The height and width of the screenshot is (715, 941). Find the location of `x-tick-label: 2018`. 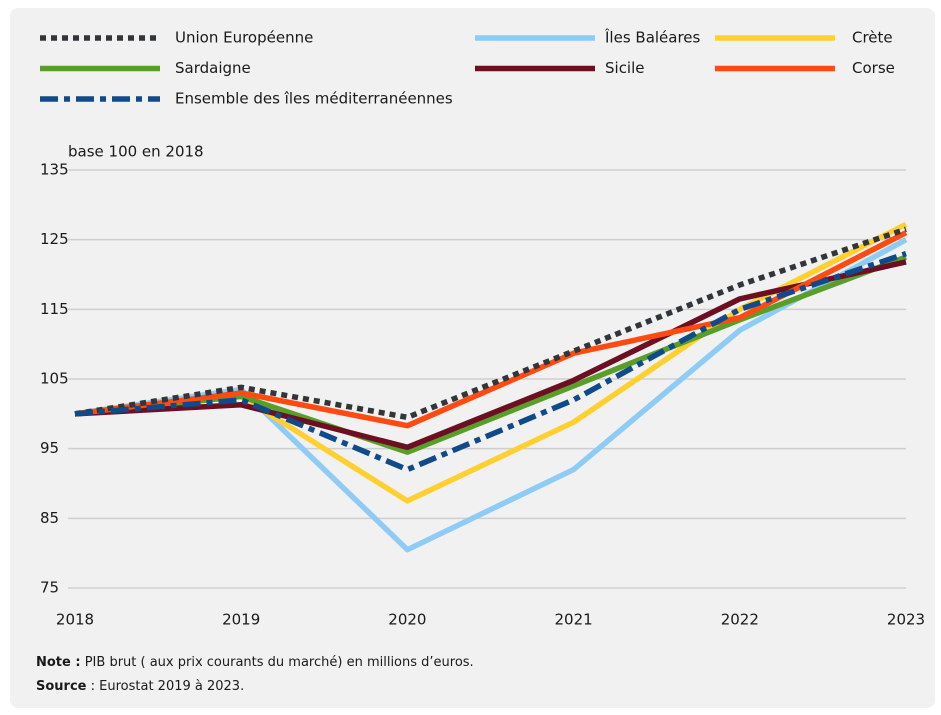

x-tick-label: 2018 is located at coordinates (75, 620).